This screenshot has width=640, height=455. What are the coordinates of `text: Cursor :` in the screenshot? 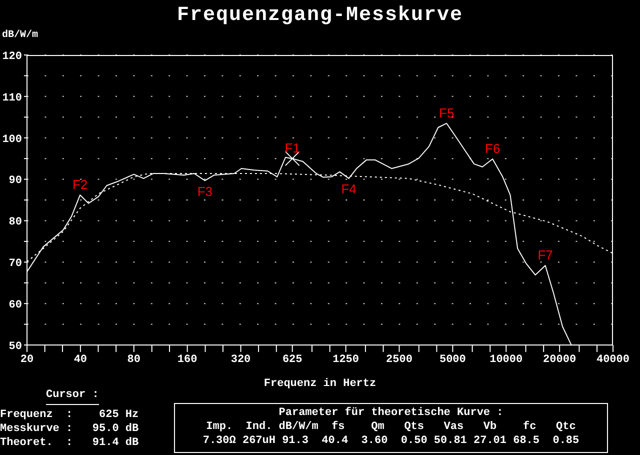 It's located at (72, 396).